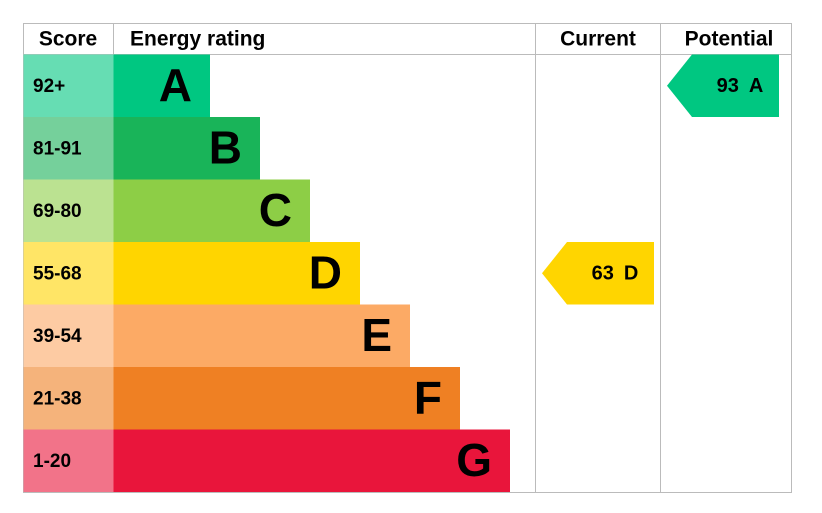 The width and height of the screenshot is (822, 513). I want to click on potential-label: 93 A, so click(740, 86).